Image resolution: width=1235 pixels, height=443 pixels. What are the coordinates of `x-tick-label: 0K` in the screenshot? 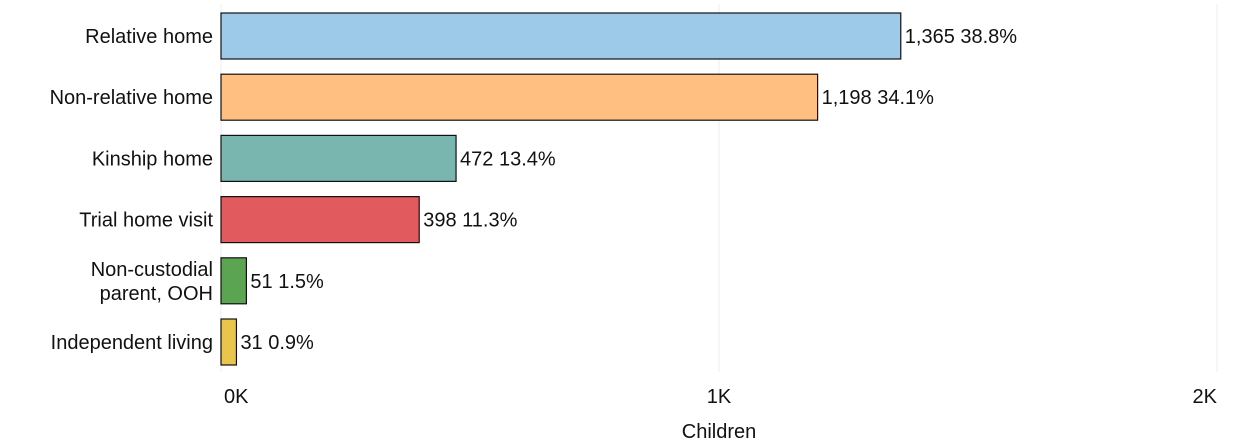 It's located at (236, 397).